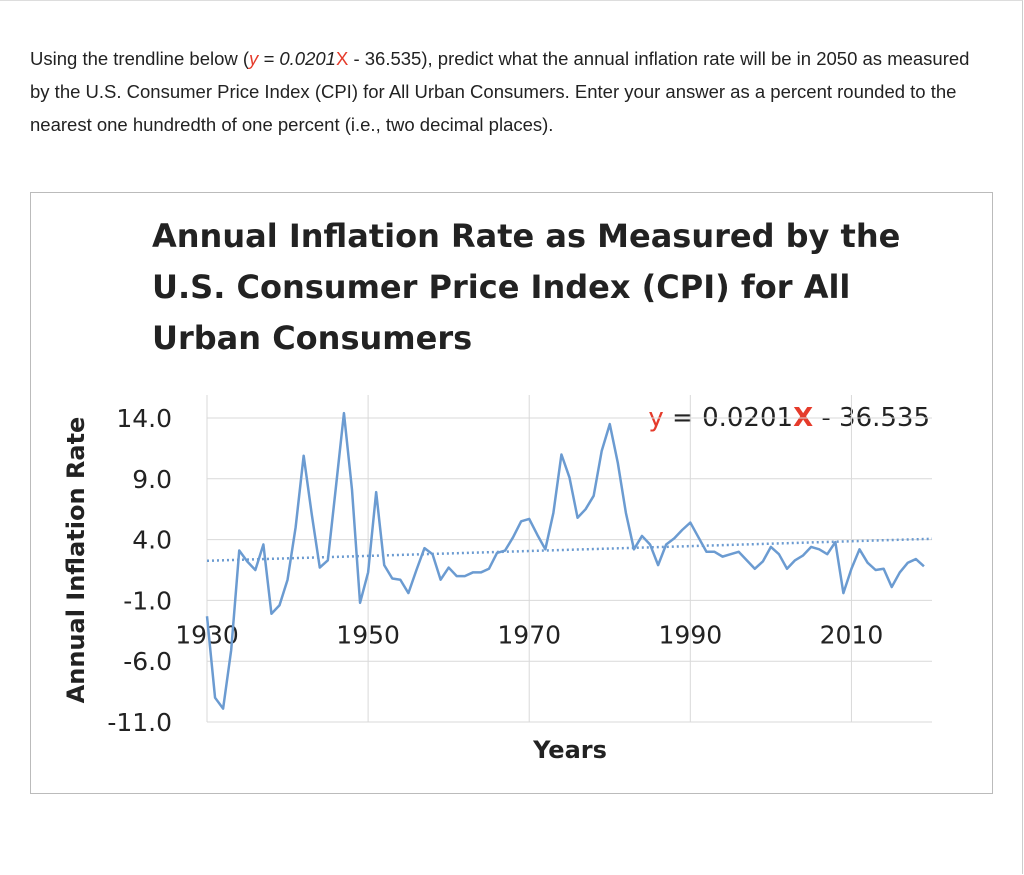  I want to click on x-tick-label: 2010, so click(852, 634).